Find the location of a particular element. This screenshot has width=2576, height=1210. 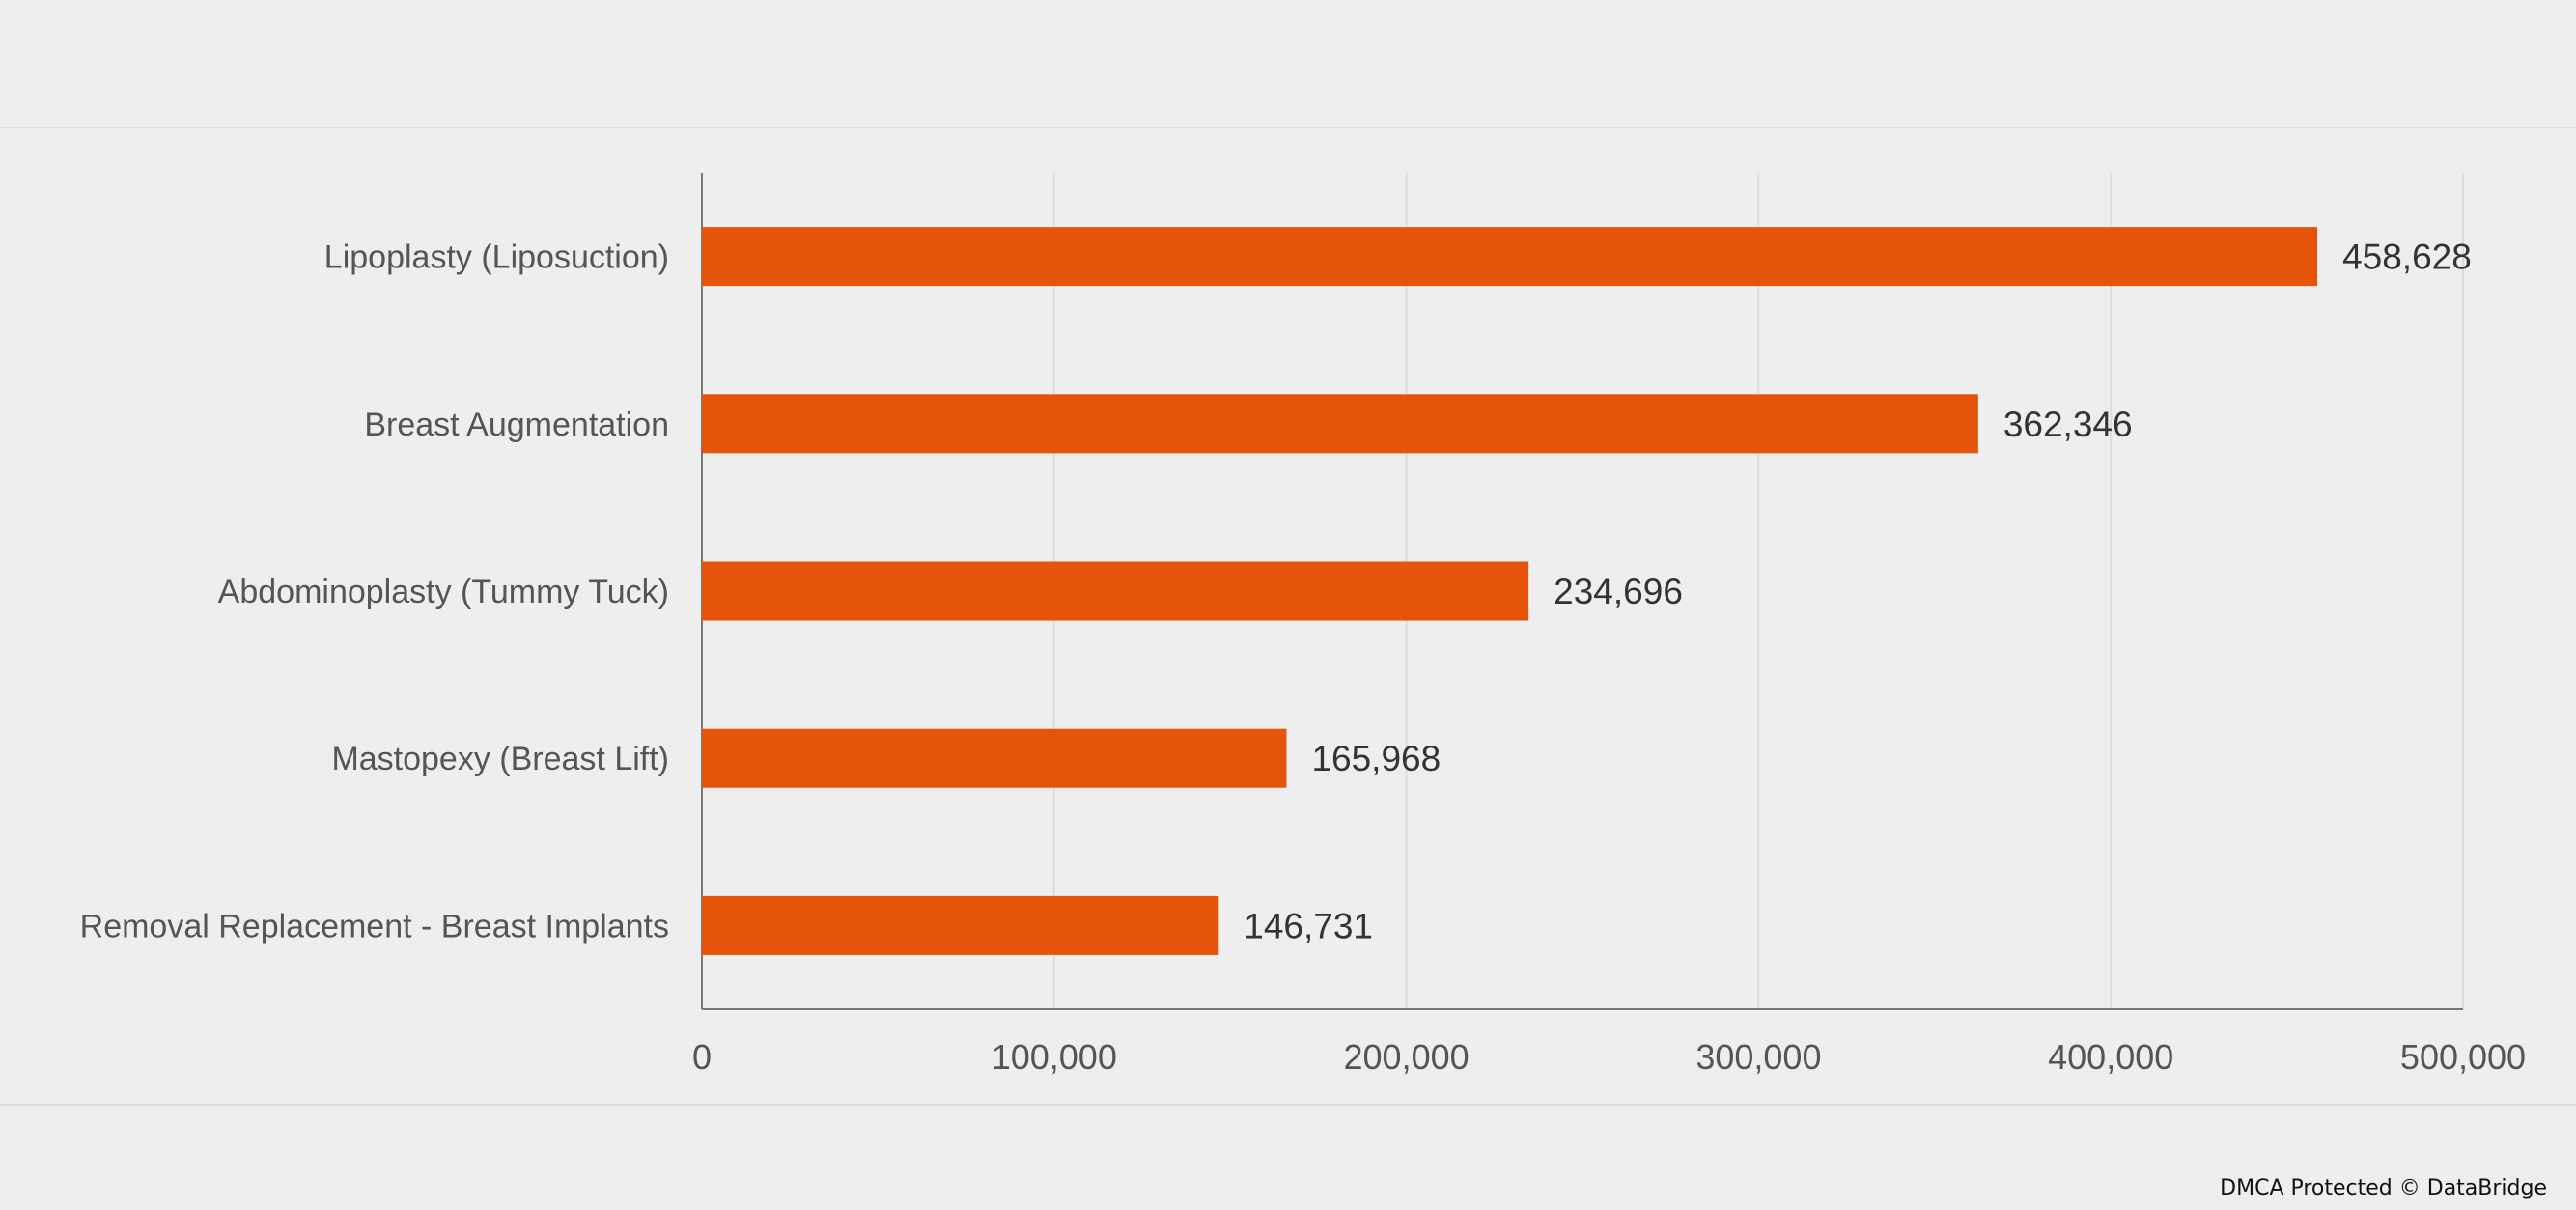

x-tick-label: 500,000 is located at coordinates (2463, 1057).